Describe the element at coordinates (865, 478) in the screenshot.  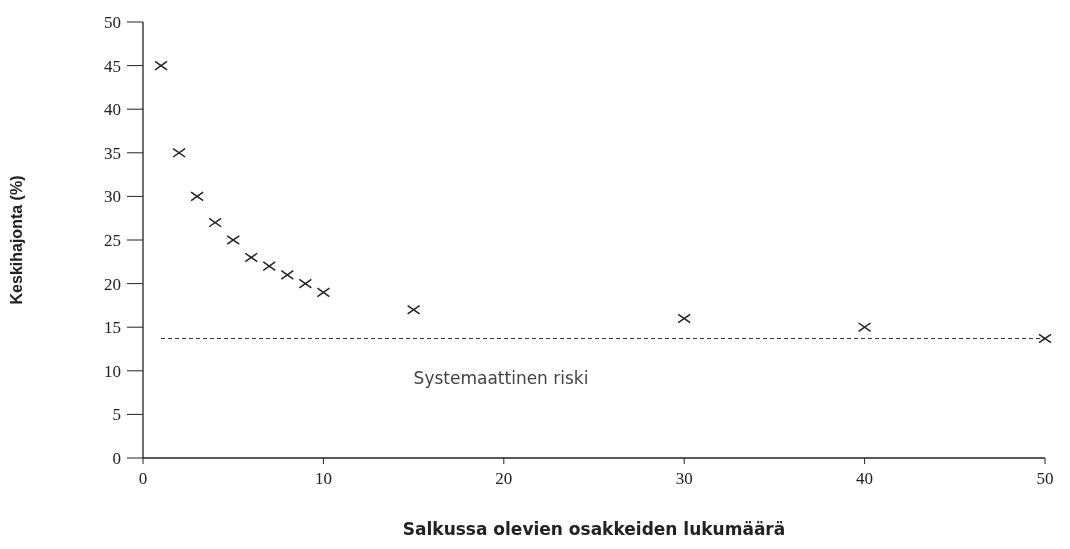
I see `x-tick-label: 40` at that location.